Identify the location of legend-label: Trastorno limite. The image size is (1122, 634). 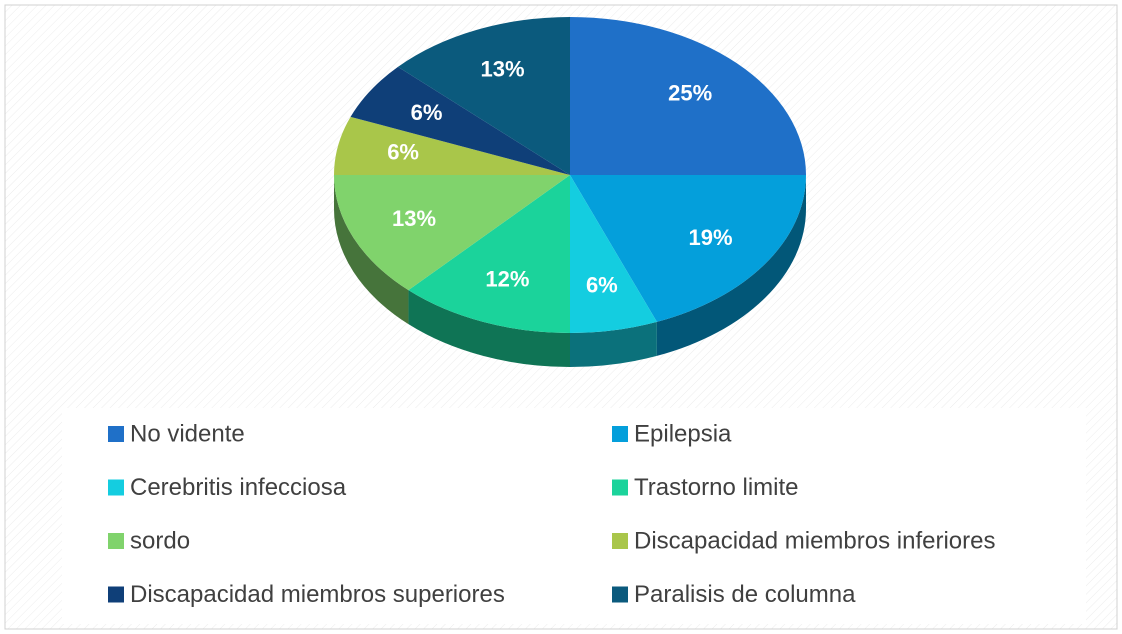
(716, 487).